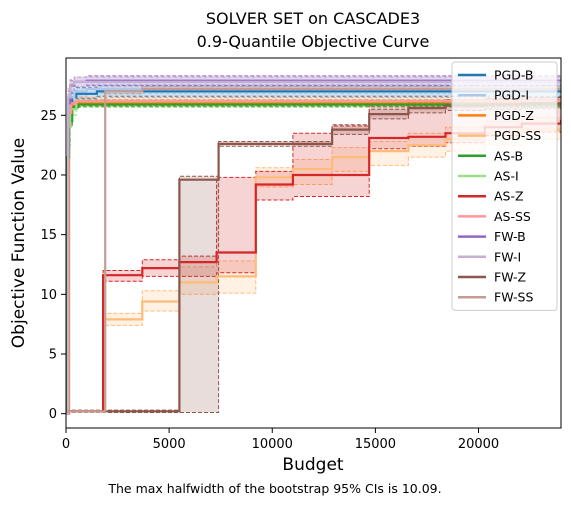 Image resolution: width=571 pixels, height=505 pixels. Describe the element at coordinates (53, 355) in the screenshot. I see `y-tick-label: 5` at that location.